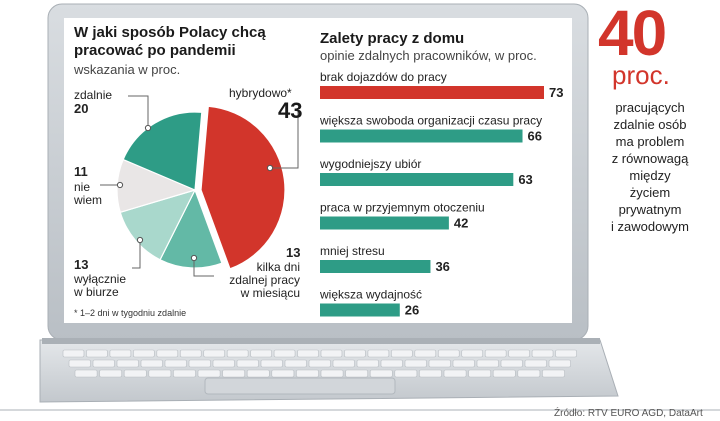 The image size is (720, 421). Describe the element at coordinates (130, 313) in the screenshot. I see `pie-footnote: * 1–2 dni w tygodniu zdalnie` at that location.